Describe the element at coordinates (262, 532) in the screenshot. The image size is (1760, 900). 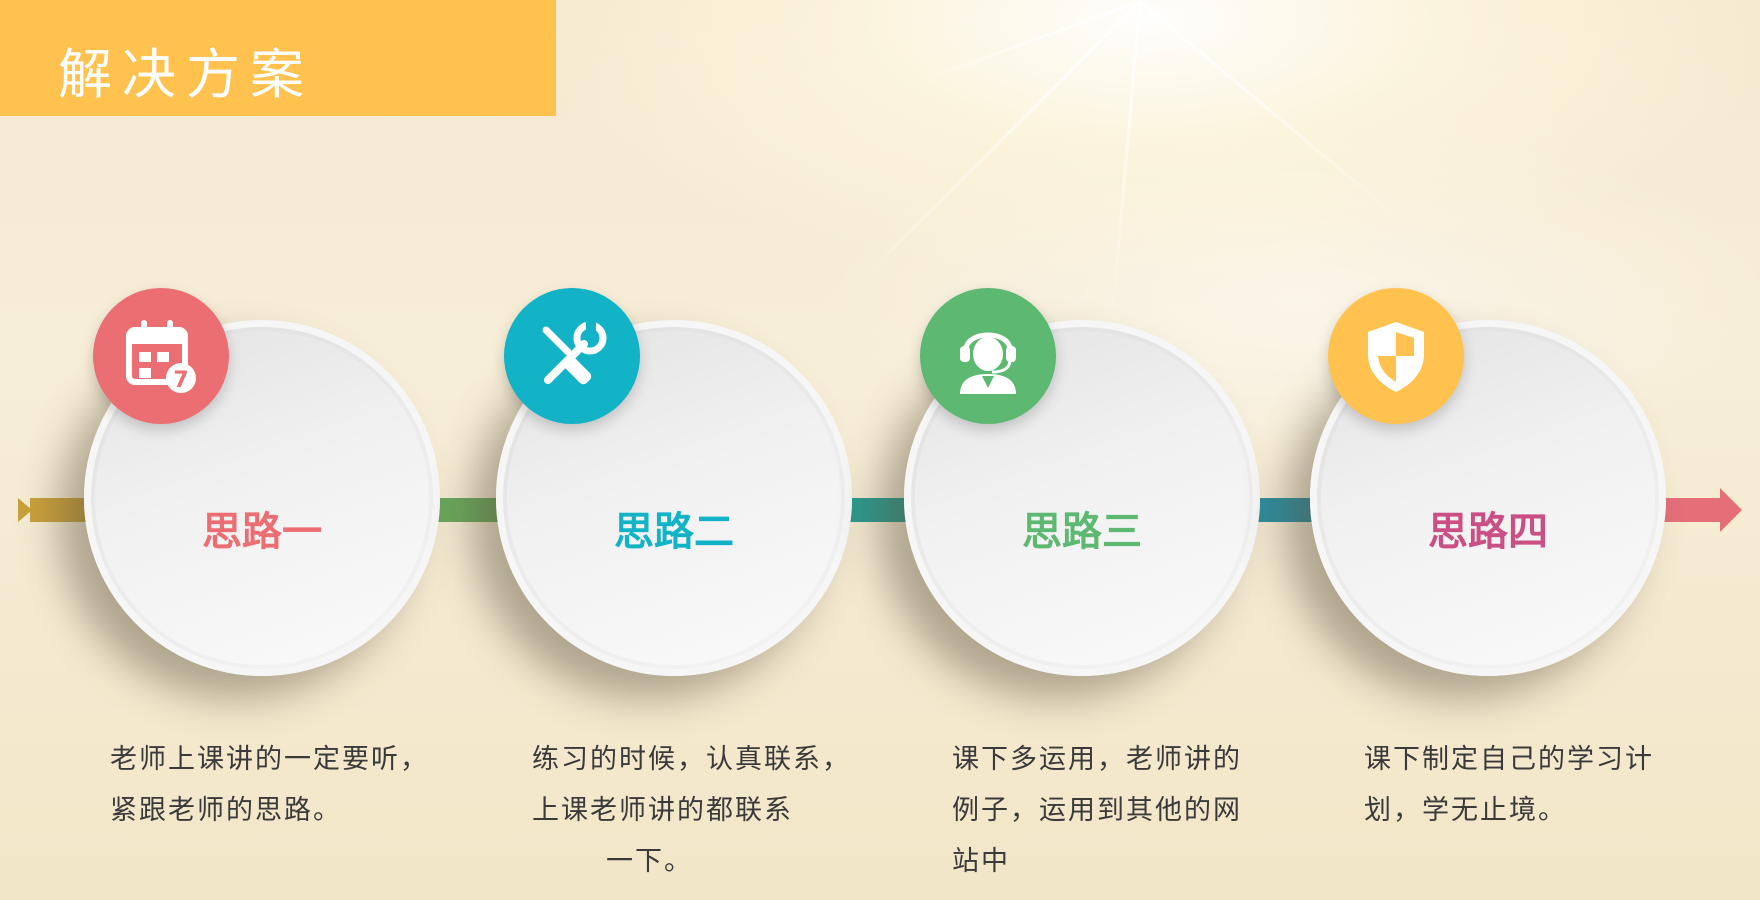
I see `step-label: 思路一` at that location.